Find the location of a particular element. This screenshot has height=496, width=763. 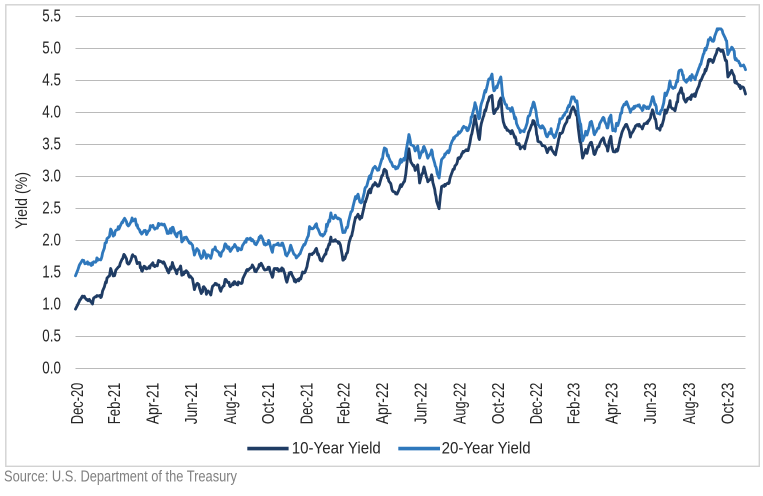

svg-text: Feb-21 is located at coordinates (114, 404).